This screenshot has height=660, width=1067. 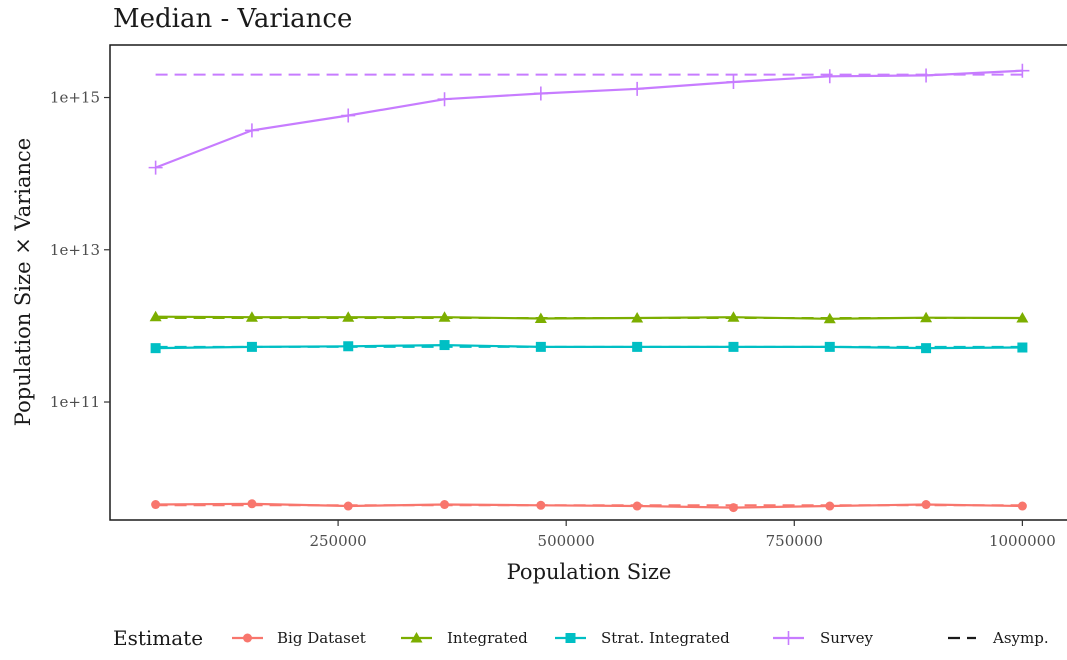 What do you see at coordinates (566, 541) in the screenshot?
I see `x-tick-label: 500000` at bounding box center [566, 541].